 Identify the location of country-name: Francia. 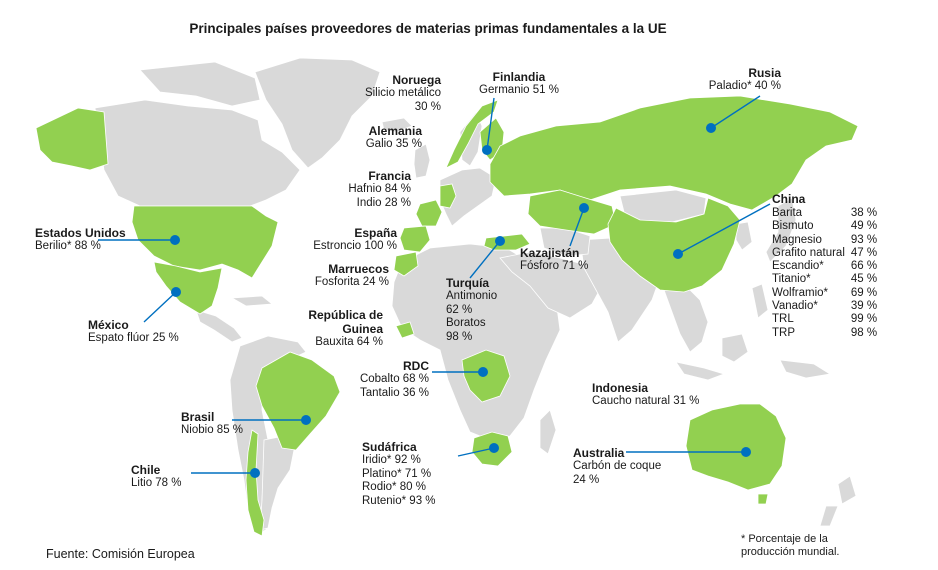
(389, 176).